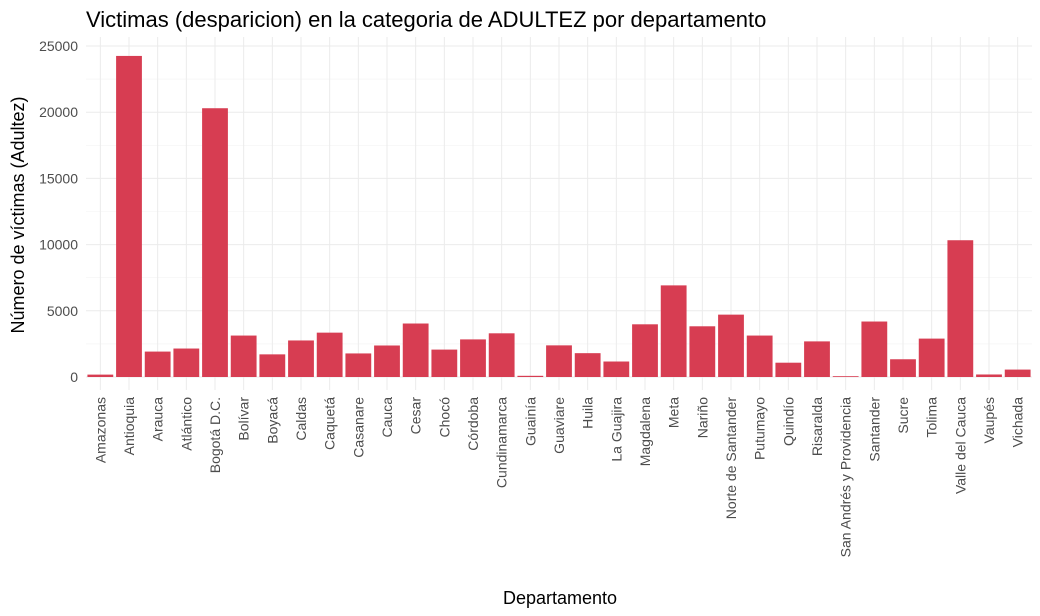 The width and height of the screenshot is (1040, 616). I want to click on x-tick-label: Caldas, so click(301, 419).